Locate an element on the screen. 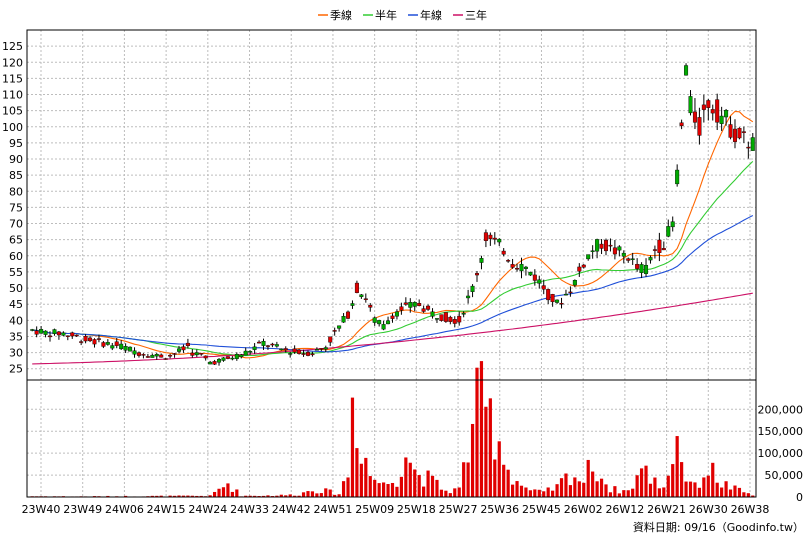 The height and width of the screenshot is (540, 808). legend: 季線 半年 年線 三年 is located at coordinates (402, 15).